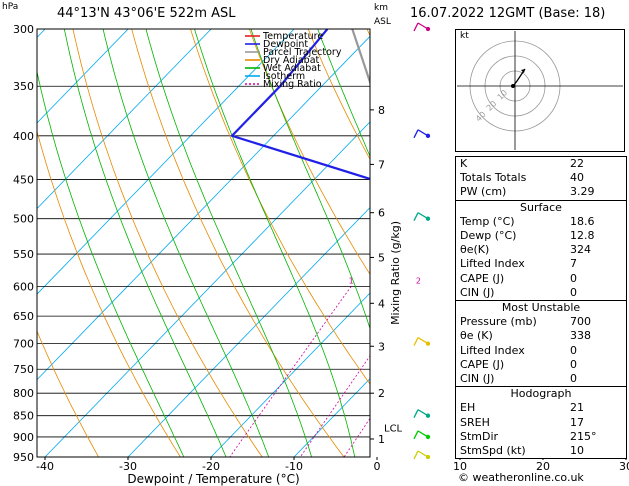  What do you see at coordinates (418, 280) in the screenshot?
I see `mixing-ratio-label: 2` at bounding box center [418, 280].